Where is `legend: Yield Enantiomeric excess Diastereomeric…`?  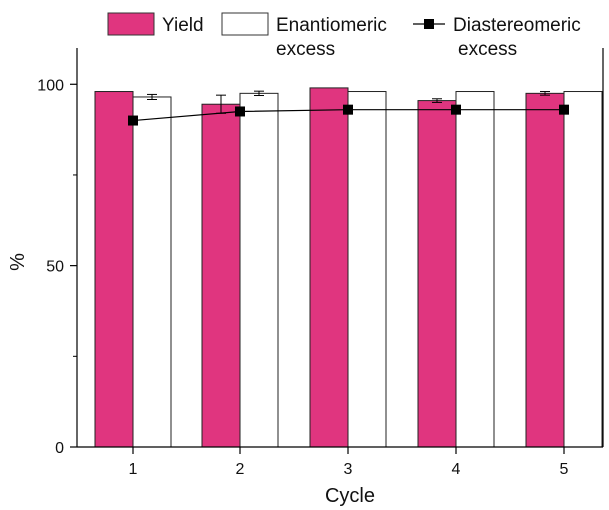 legend: Yield Enantiomeric excess Diastereomeric… is located at coordinates (344, 36).